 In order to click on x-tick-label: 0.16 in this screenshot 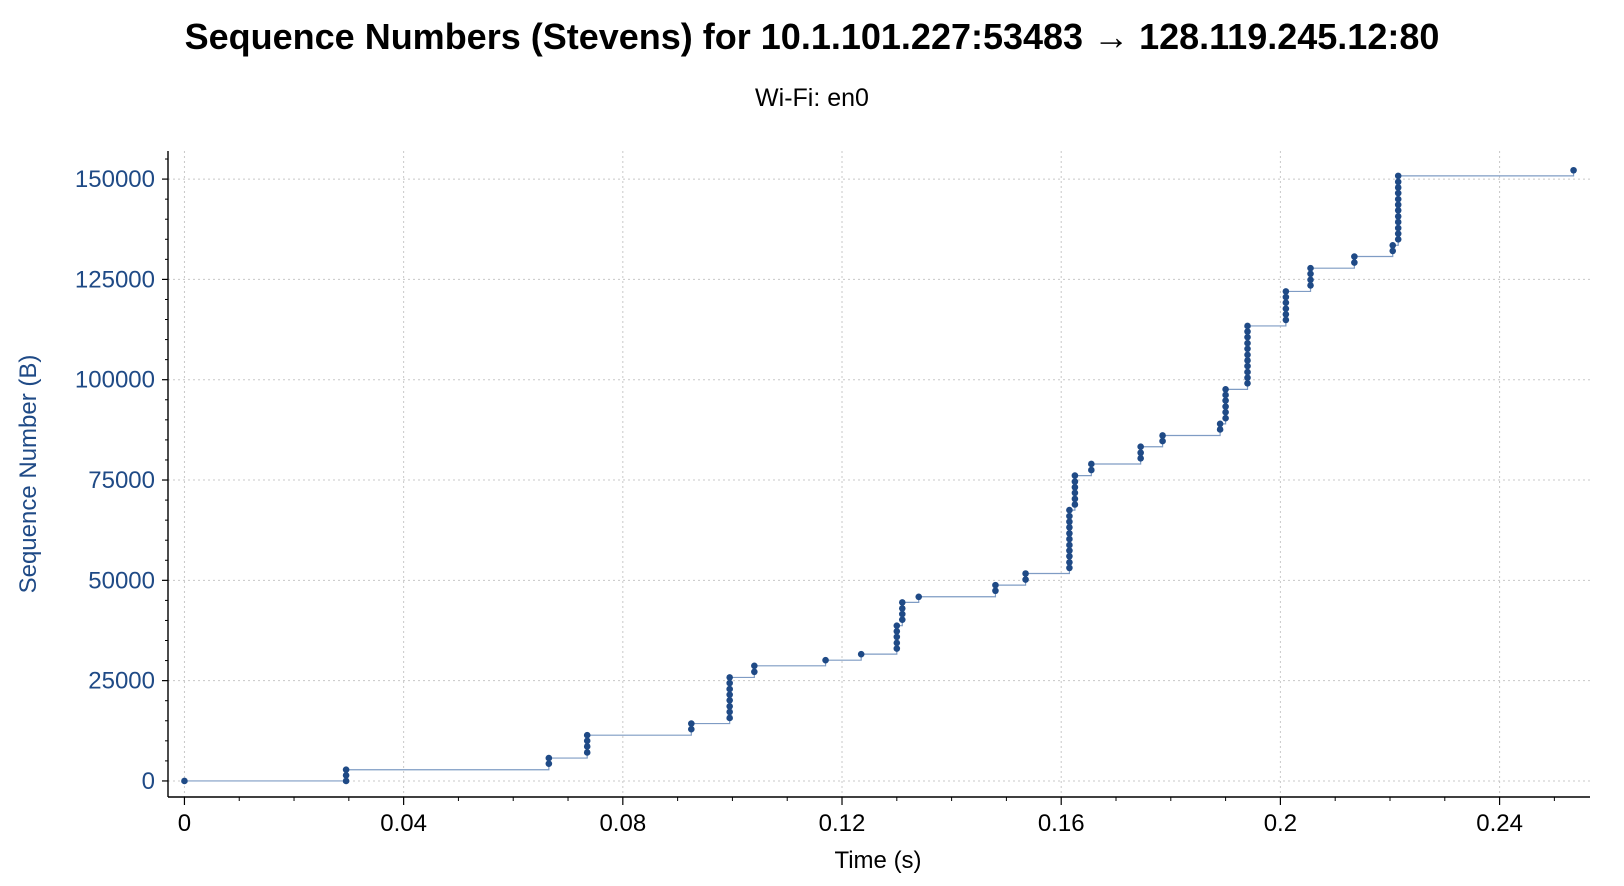, I will do `click(1061, 823)`.